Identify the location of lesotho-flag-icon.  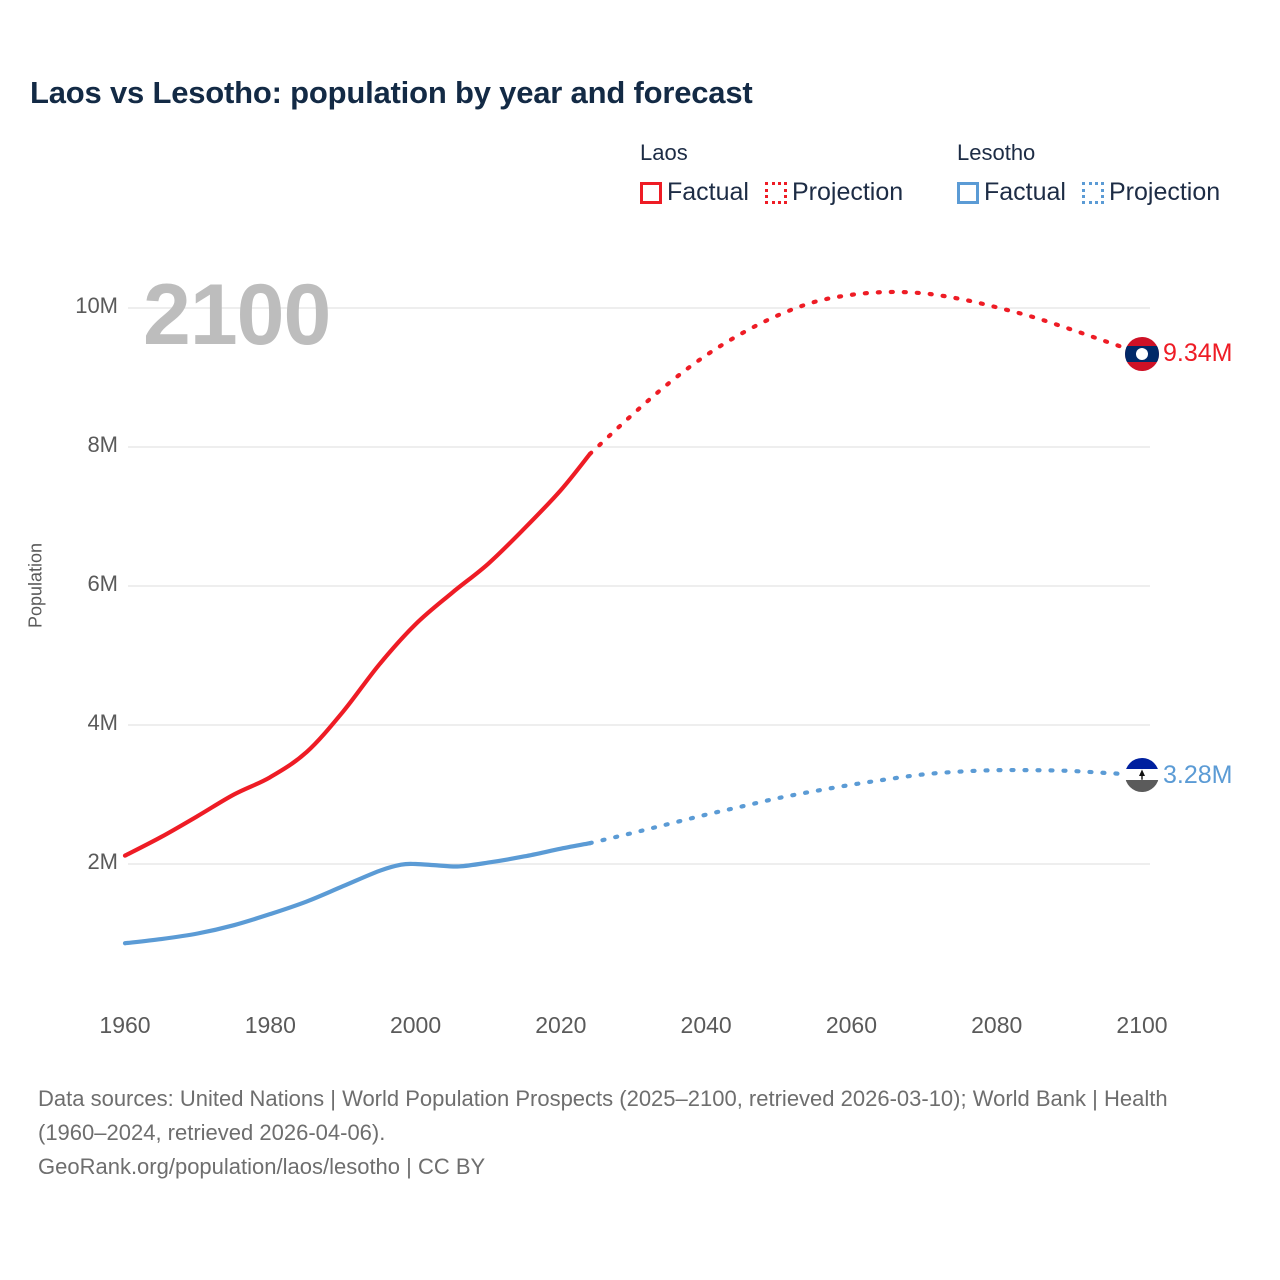
(1142, 775).